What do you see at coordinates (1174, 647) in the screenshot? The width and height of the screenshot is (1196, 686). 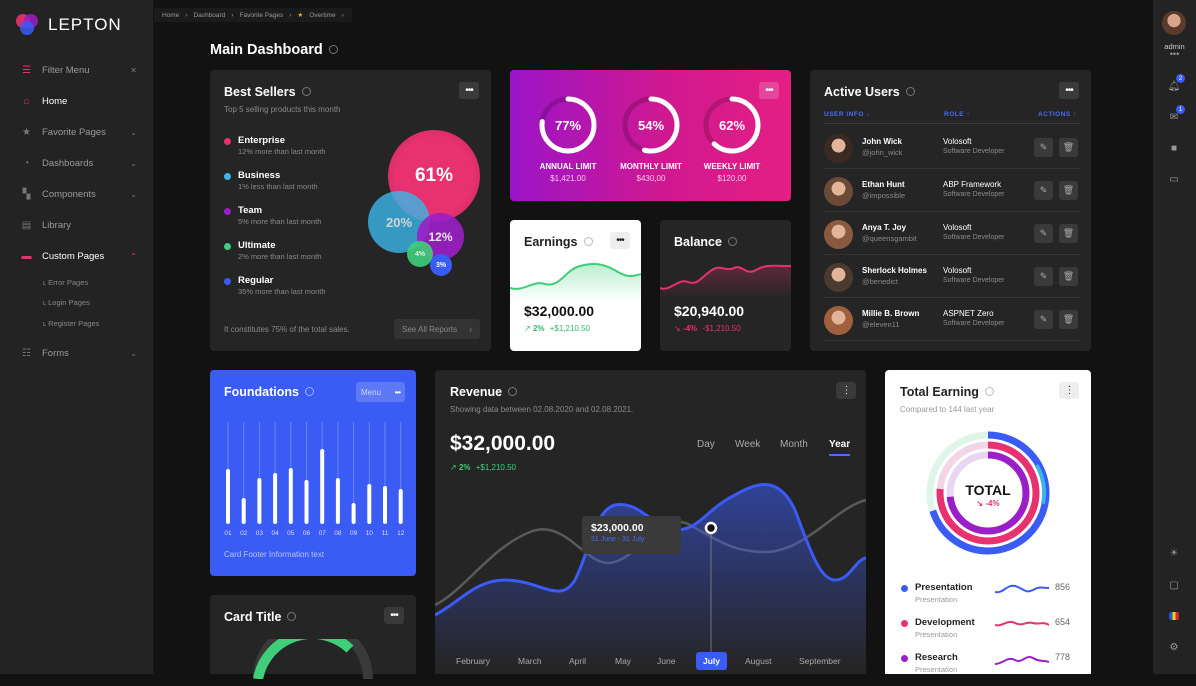 I see `settings-gear-icon: ⚙` at bounding box center [1174, 647].